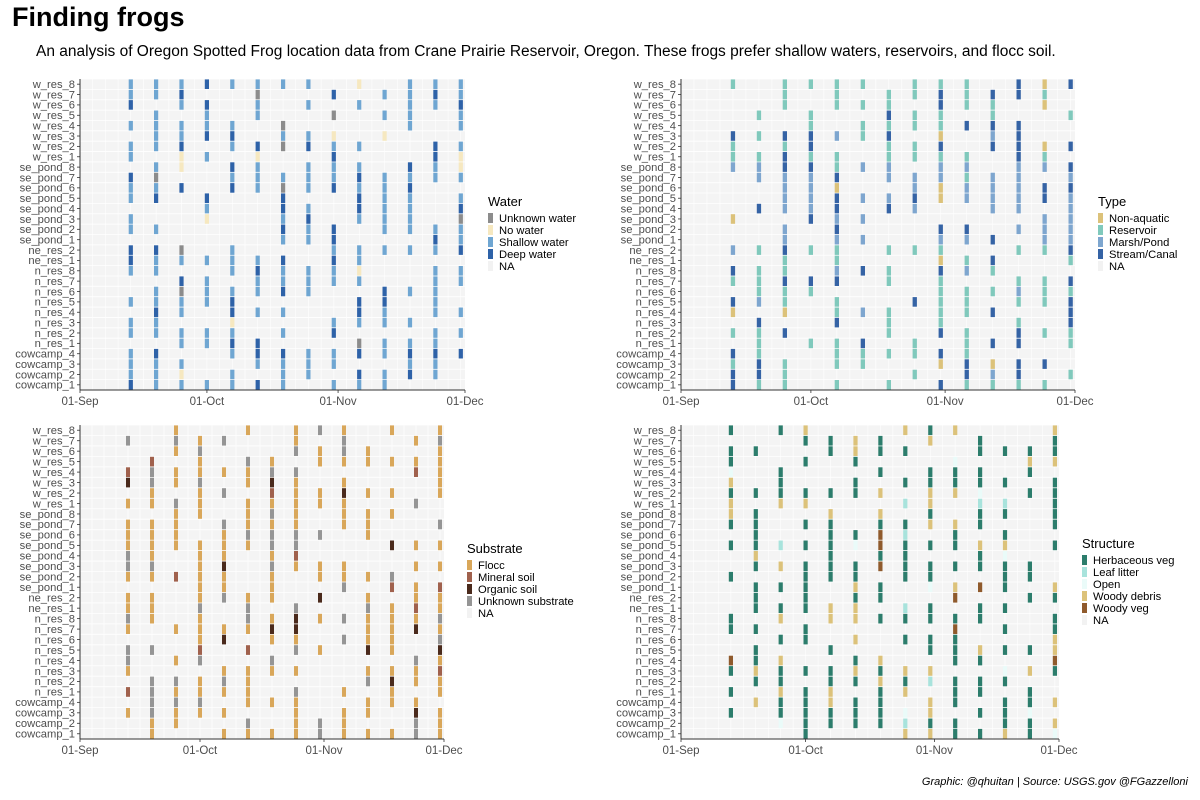 This screenshot has height=800, width=1200. I want to click on y-tick-label: w_res_1, so click(53, 158).